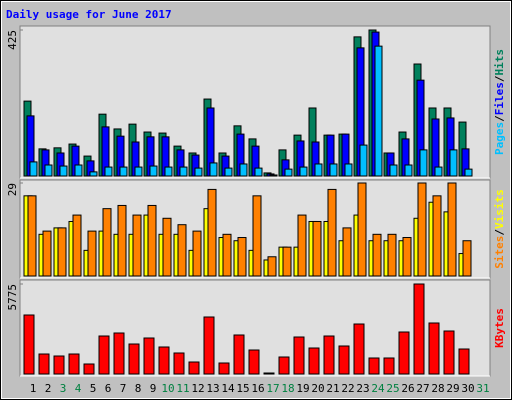  What do you see at coordinates (78, 388) in the screenshot?
I see `x-tick-label: 4` at bounding box center [78, 388].